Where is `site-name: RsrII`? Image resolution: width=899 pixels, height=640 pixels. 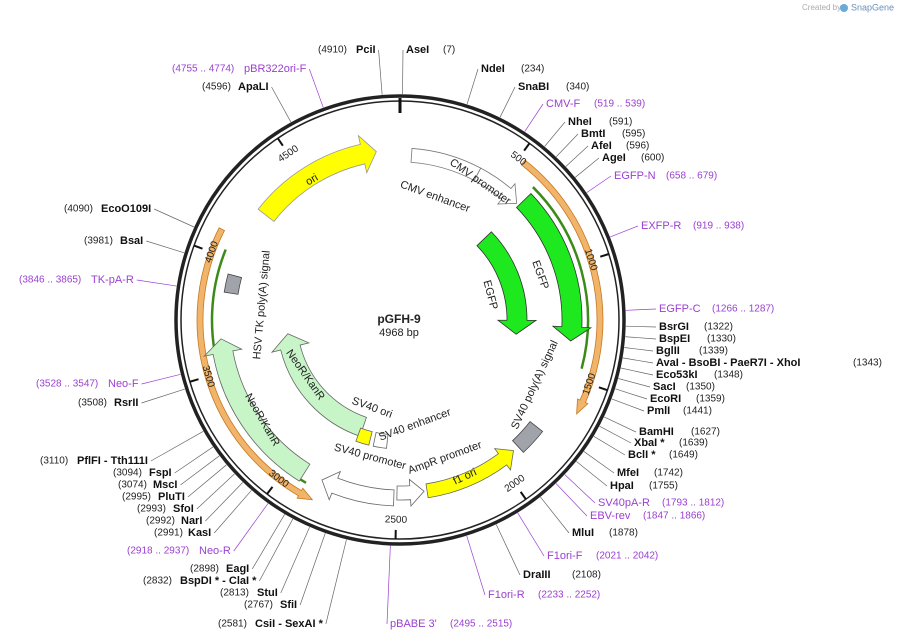
site-name: RsrII is located at coordinates (126, 403).